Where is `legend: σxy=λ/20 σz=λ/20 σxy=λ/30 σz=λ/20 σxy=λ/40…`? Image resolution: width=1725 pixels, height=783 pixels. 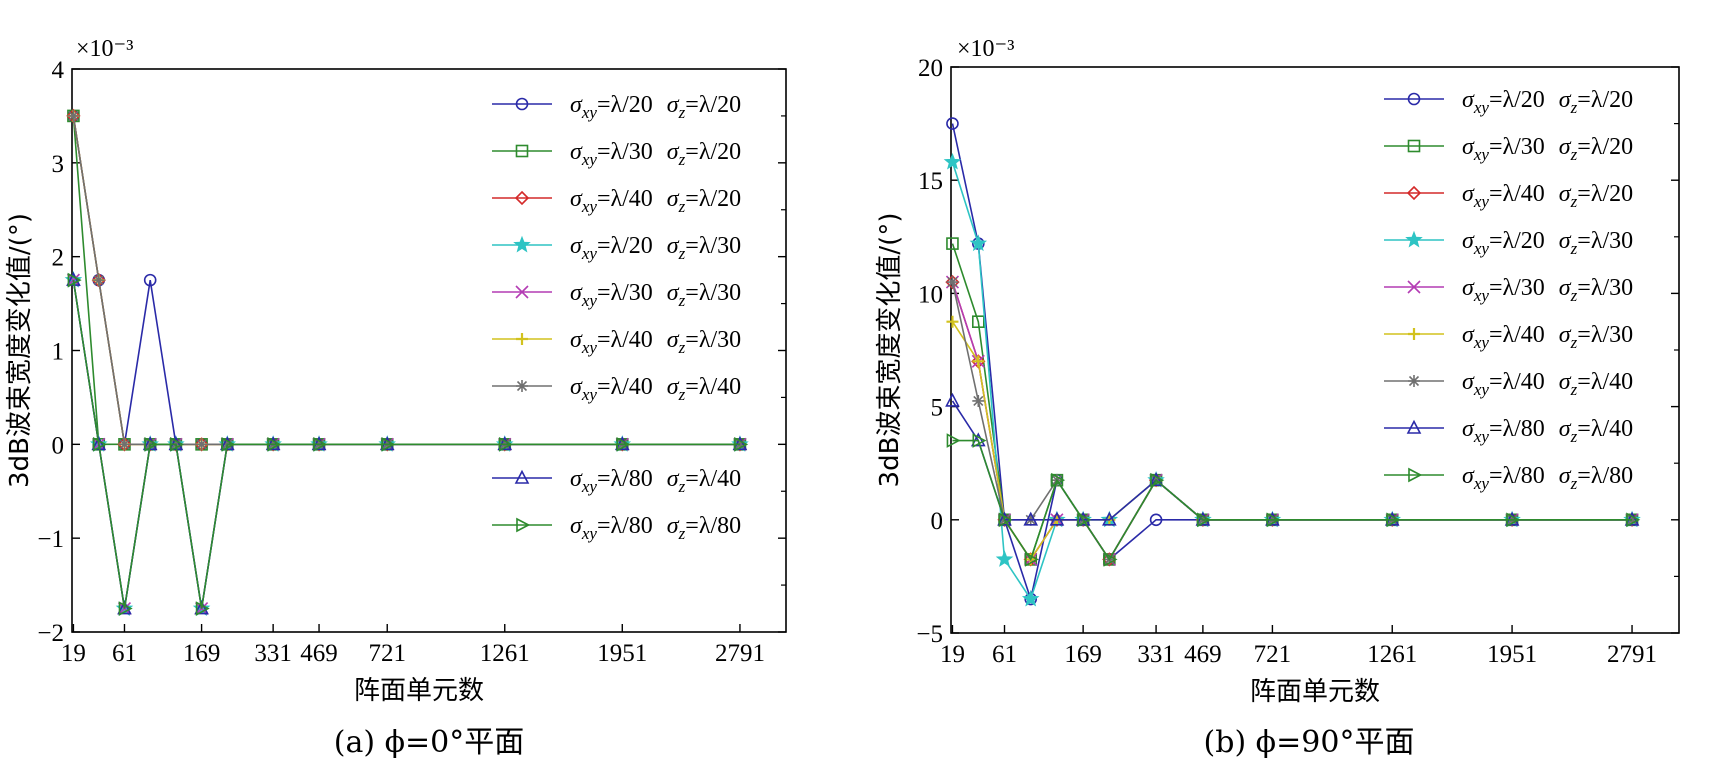
legend: σxy=λ/20 σz=λ/20 σxy=λ/30 σz=λ/20 σxy=λ/40… is located at coordinates (1508, 290).